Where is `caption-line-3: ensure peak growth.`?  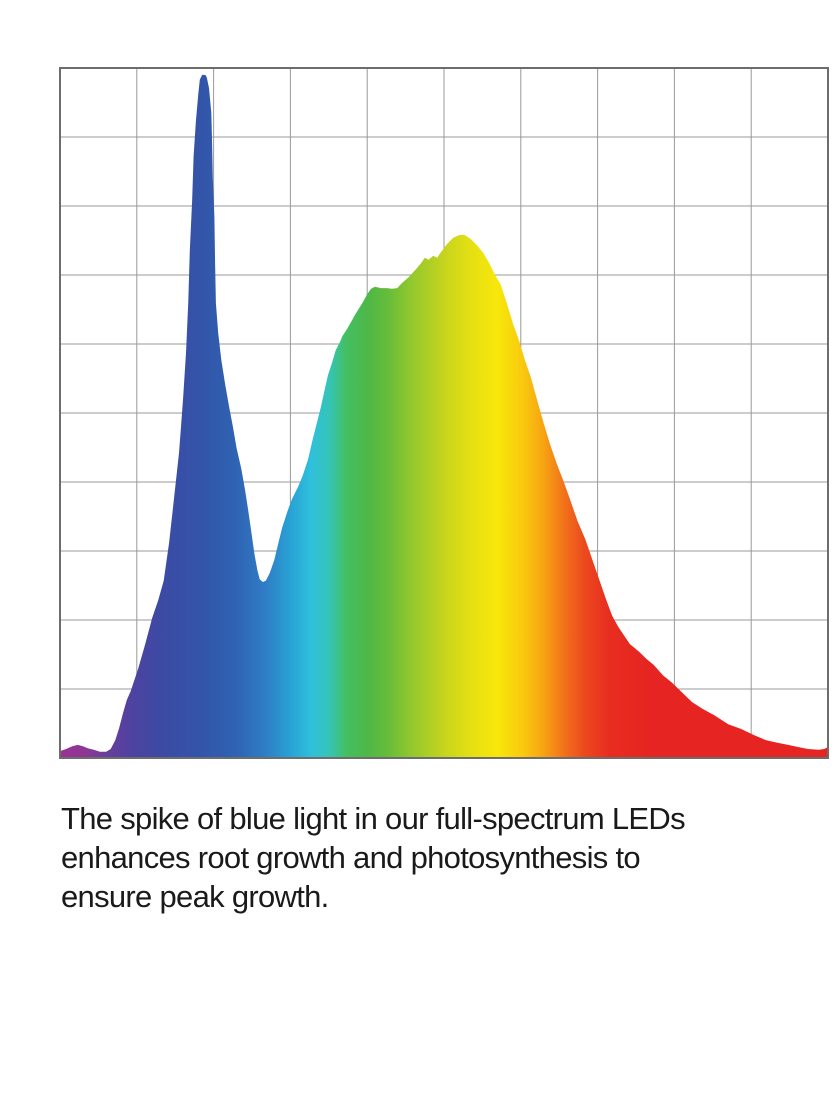
caption-line-3: ensure peak growth. is located at coordinates (195, 896).